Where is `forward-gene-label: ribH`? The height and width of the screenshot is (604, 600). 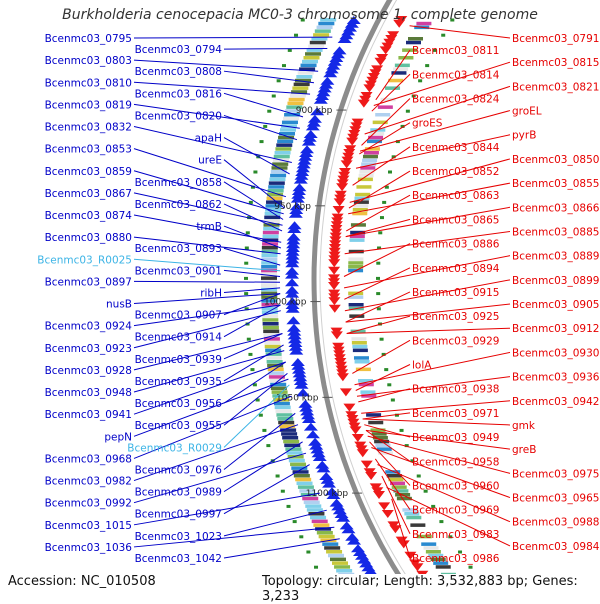
forward-gene-label: ribH is located at coordinates (211, 293).